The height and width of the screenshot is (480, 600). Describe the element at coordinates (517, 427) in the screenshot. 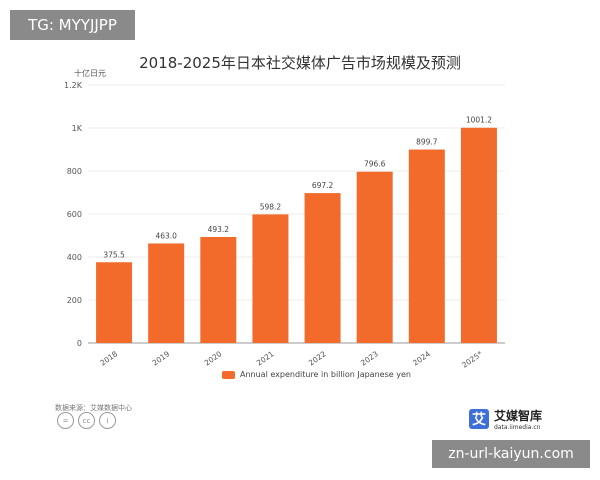

I see `logo-url: data.iimedia.cn` at that location.